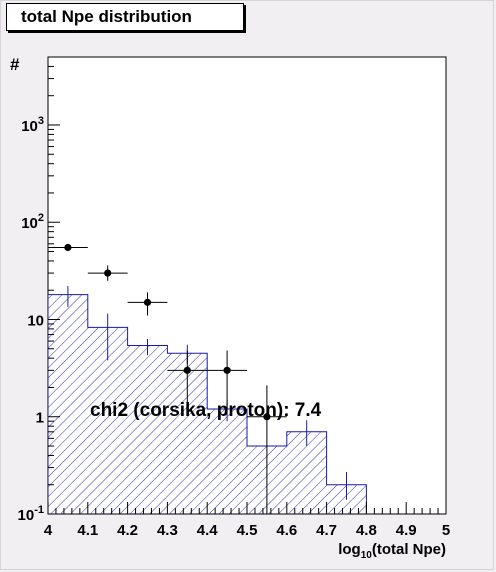  What do you see at coordinates (32, 125) in the screenshot?
I see `y-tick-label: 10³` at bounding box center [32, 125].